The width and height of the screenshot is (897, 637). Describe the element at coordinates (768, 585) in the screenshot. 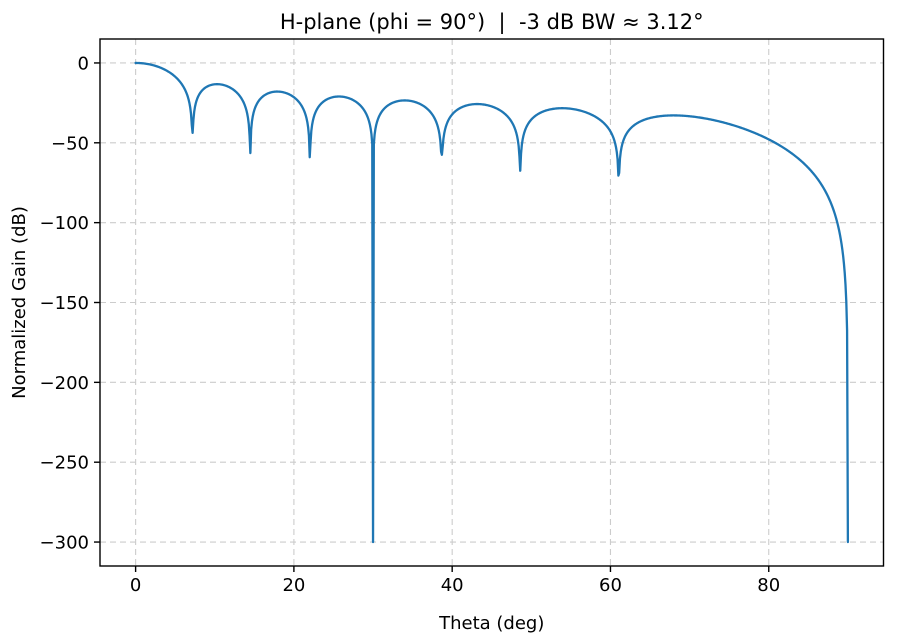

I see `x-tick-label: 80` at that location.